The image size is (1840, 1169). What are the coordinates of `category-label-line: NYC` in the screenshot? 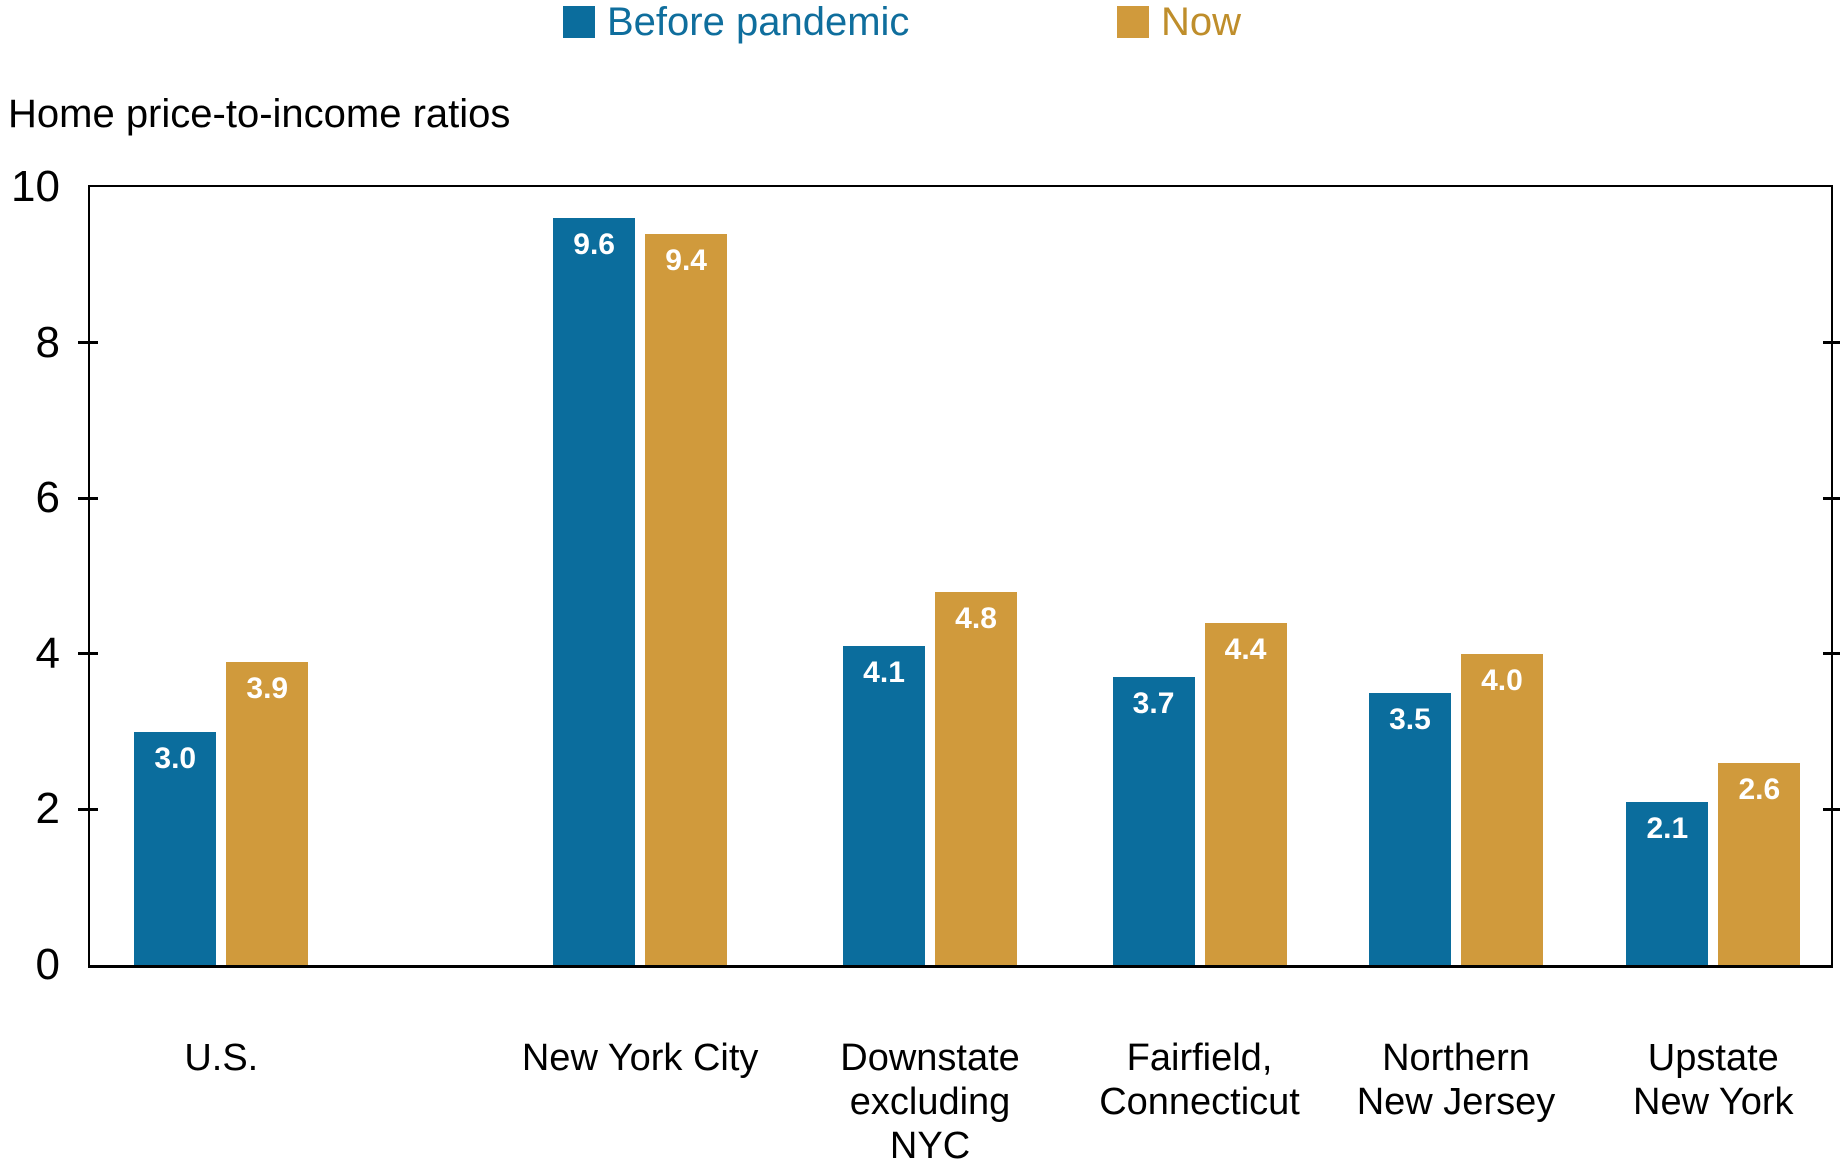 It's located at (930, 1146).